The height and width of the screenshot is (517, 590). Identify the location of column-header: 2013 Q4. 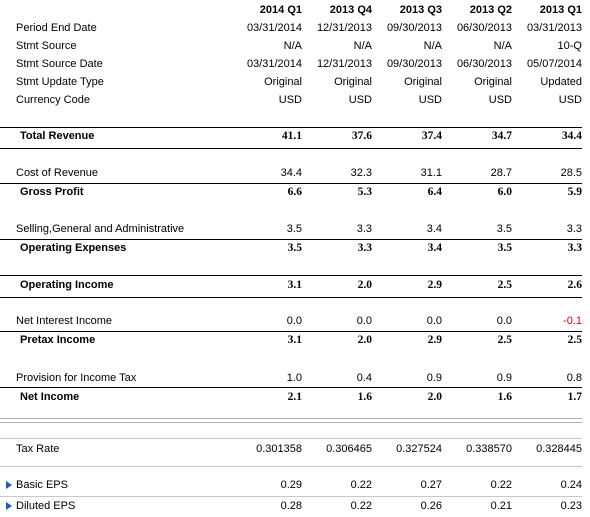
(350, 10).